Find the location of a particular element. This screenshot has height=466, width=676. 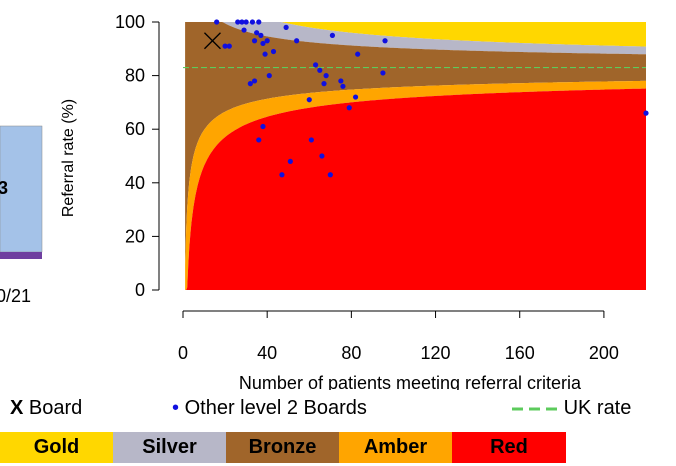

legend-board-label: Board is located at coordinates (55, 408).